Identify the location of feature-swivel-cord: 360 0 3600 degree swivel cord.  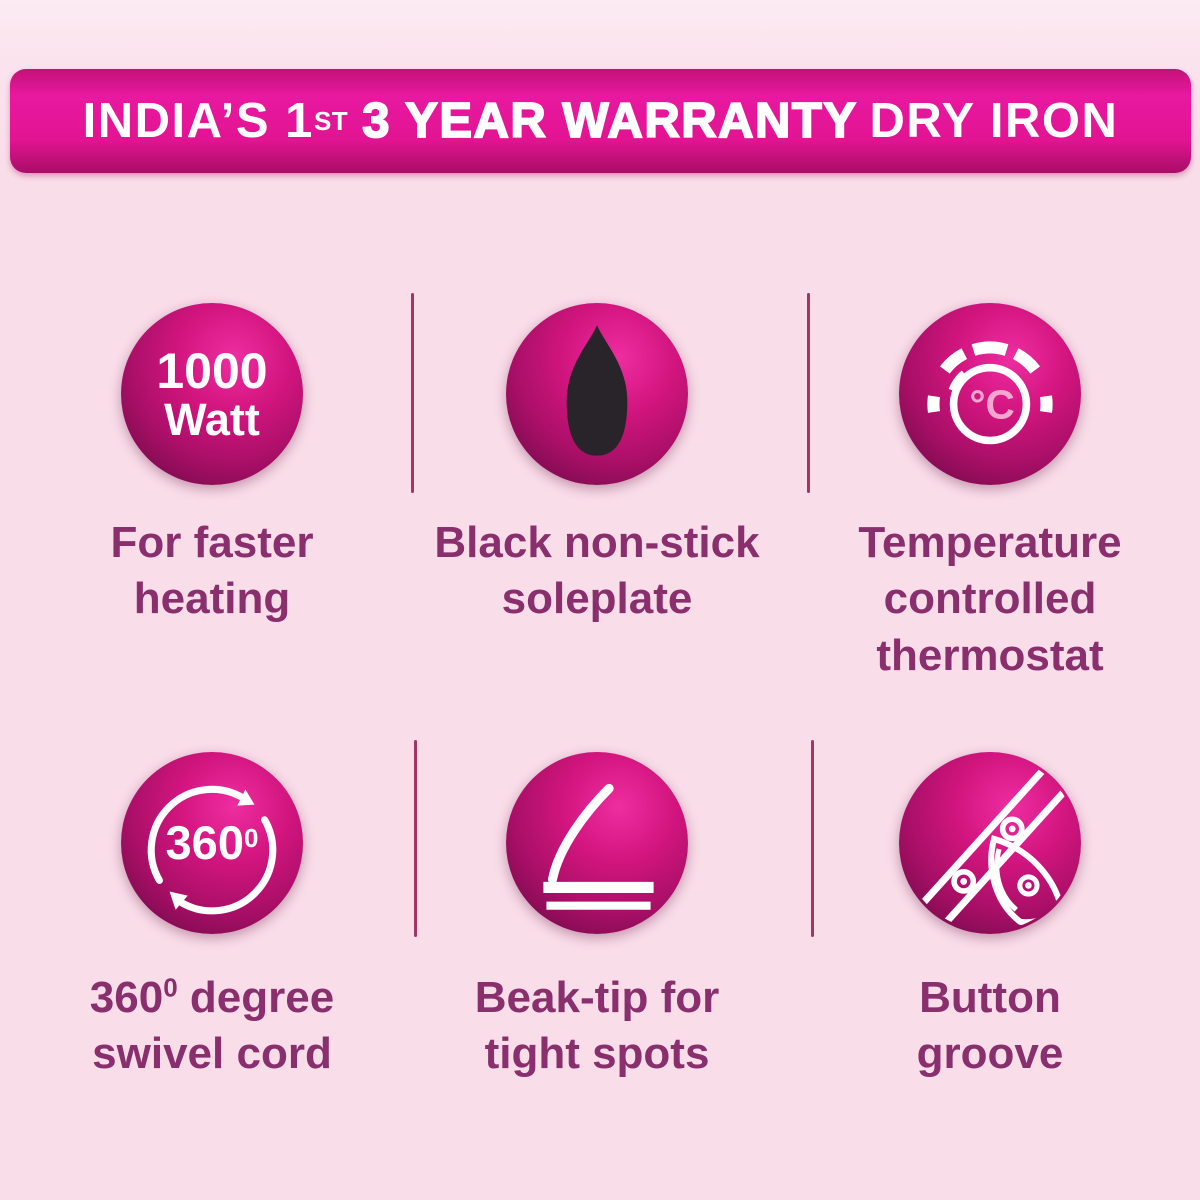
(212, 917).